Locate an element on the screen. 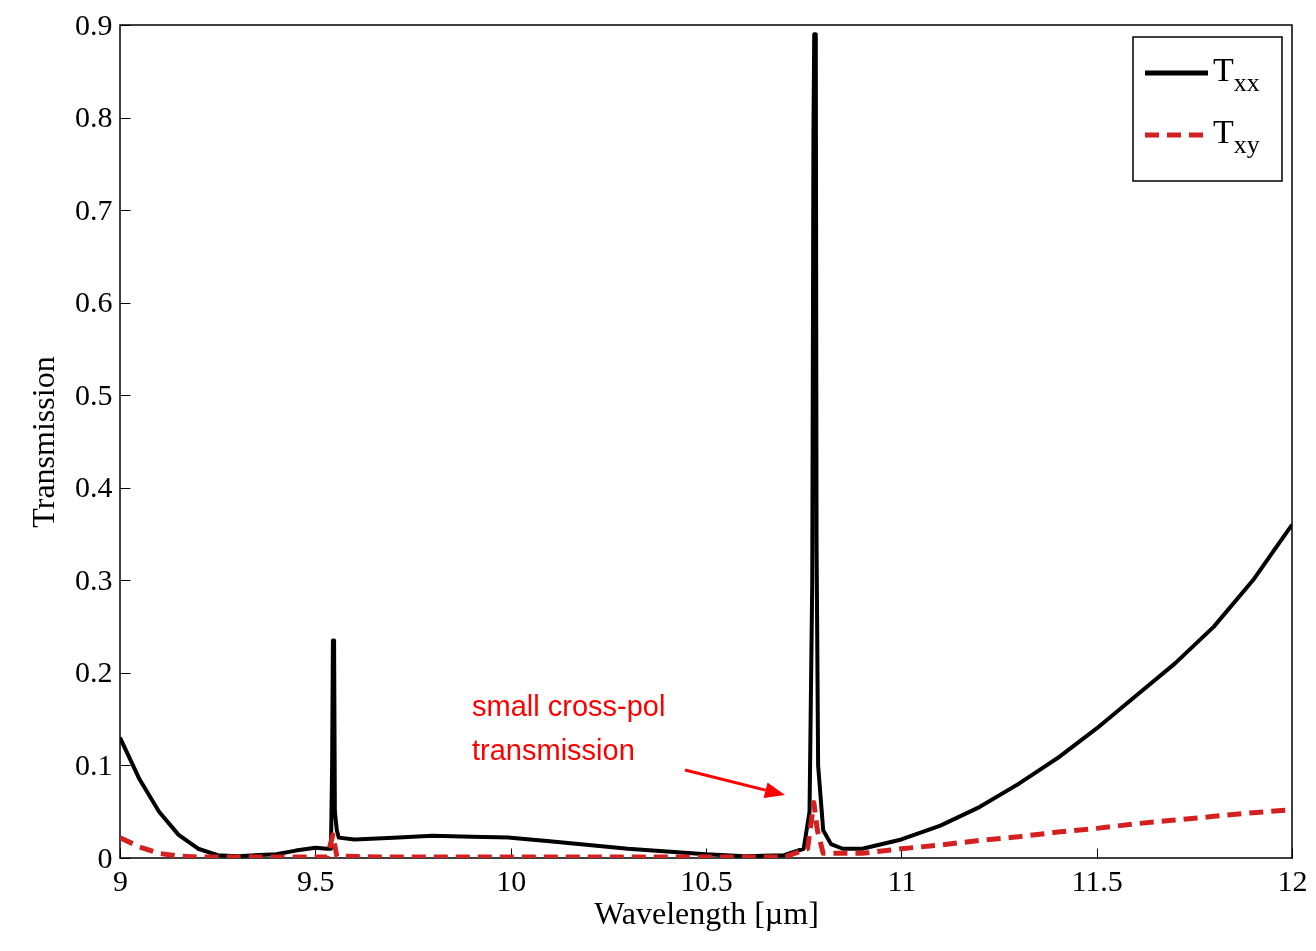 Image resolution: width=1316 pixels, height=951 pixels. x-tick-label: 11.5 is located at coordinates (1097, 880).